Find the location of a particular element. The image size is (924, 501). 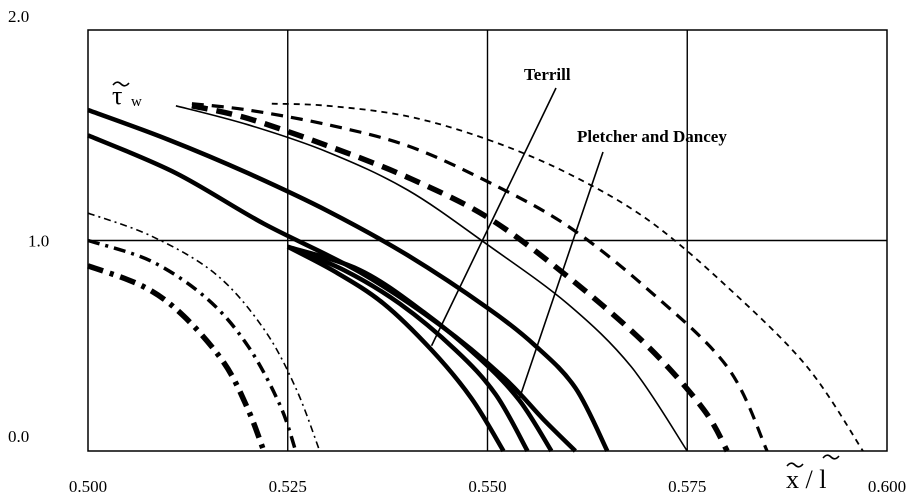

y-axis-label-tilde is located at coordinates (121, 84).